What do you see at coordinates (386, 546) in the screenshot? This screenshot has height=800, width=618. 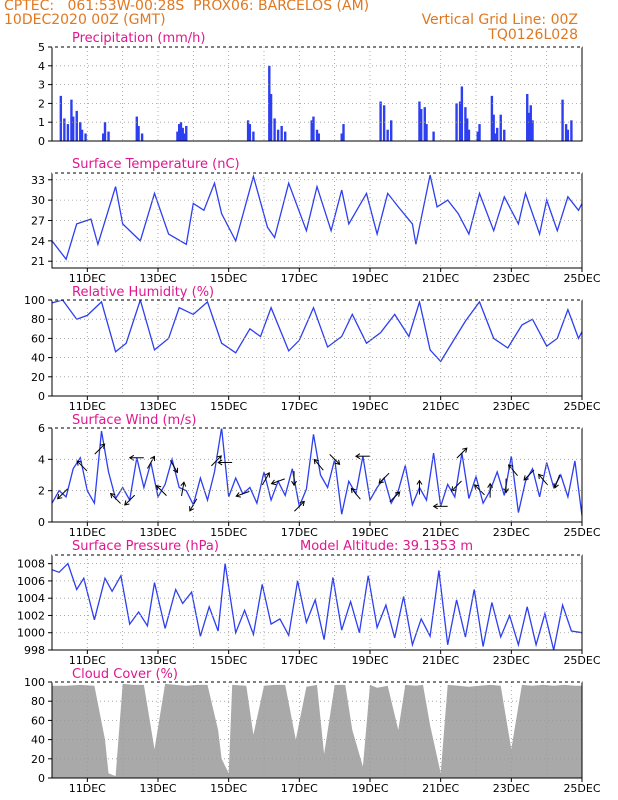 I see `panel-annotation: Model Altitude: 39.1353 m` at bounding box center [386, 546].